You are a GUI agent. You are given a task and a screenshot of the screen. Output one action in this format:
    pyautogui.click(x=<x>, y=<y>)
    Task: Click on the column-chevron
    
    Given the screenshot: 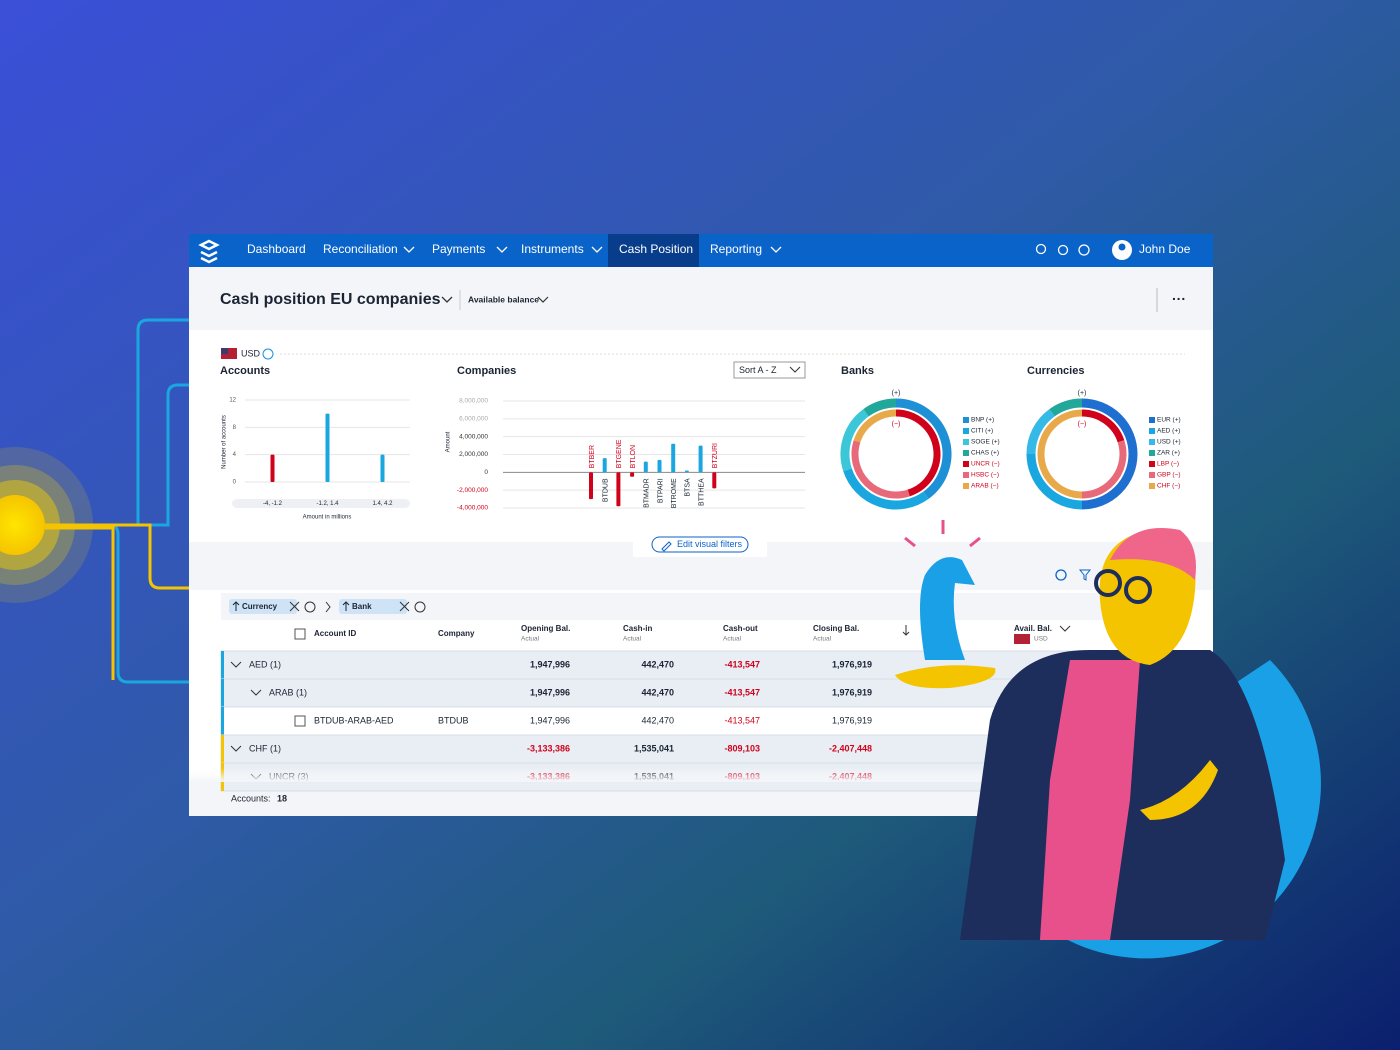 What is the action you would take?
    pyautogui.click(x=1065, y=628)
    